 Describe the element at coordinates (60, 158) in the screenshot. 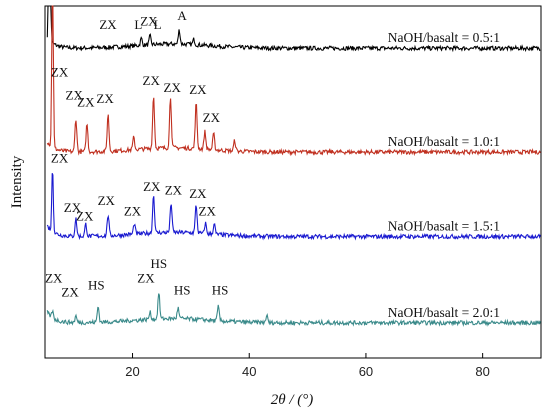

I see `peak-label-3-1: ZX` at that location.